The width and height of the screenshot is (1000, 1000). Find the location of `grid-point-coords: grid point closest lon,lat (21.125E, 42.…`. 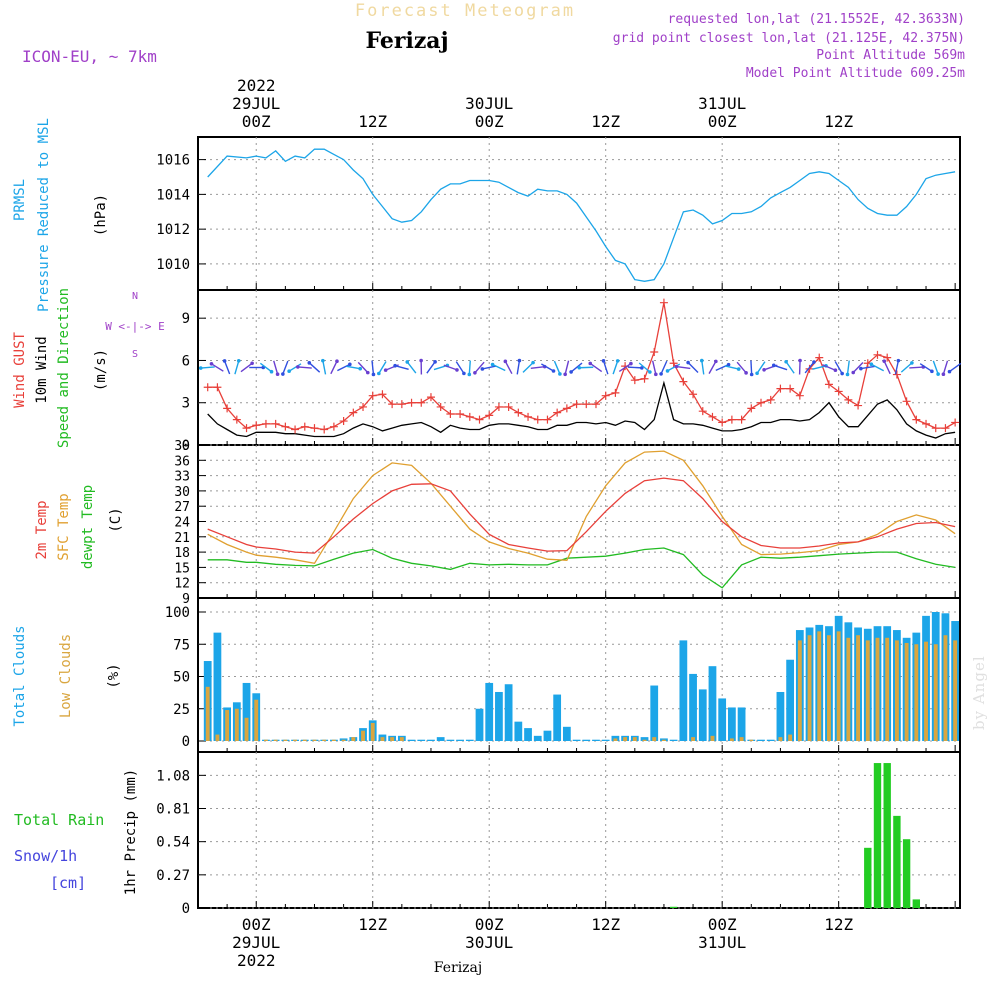

grid-point-coords: grid point closest lon,lat (21.125E, 42.… is located at coordinates (789, 38).